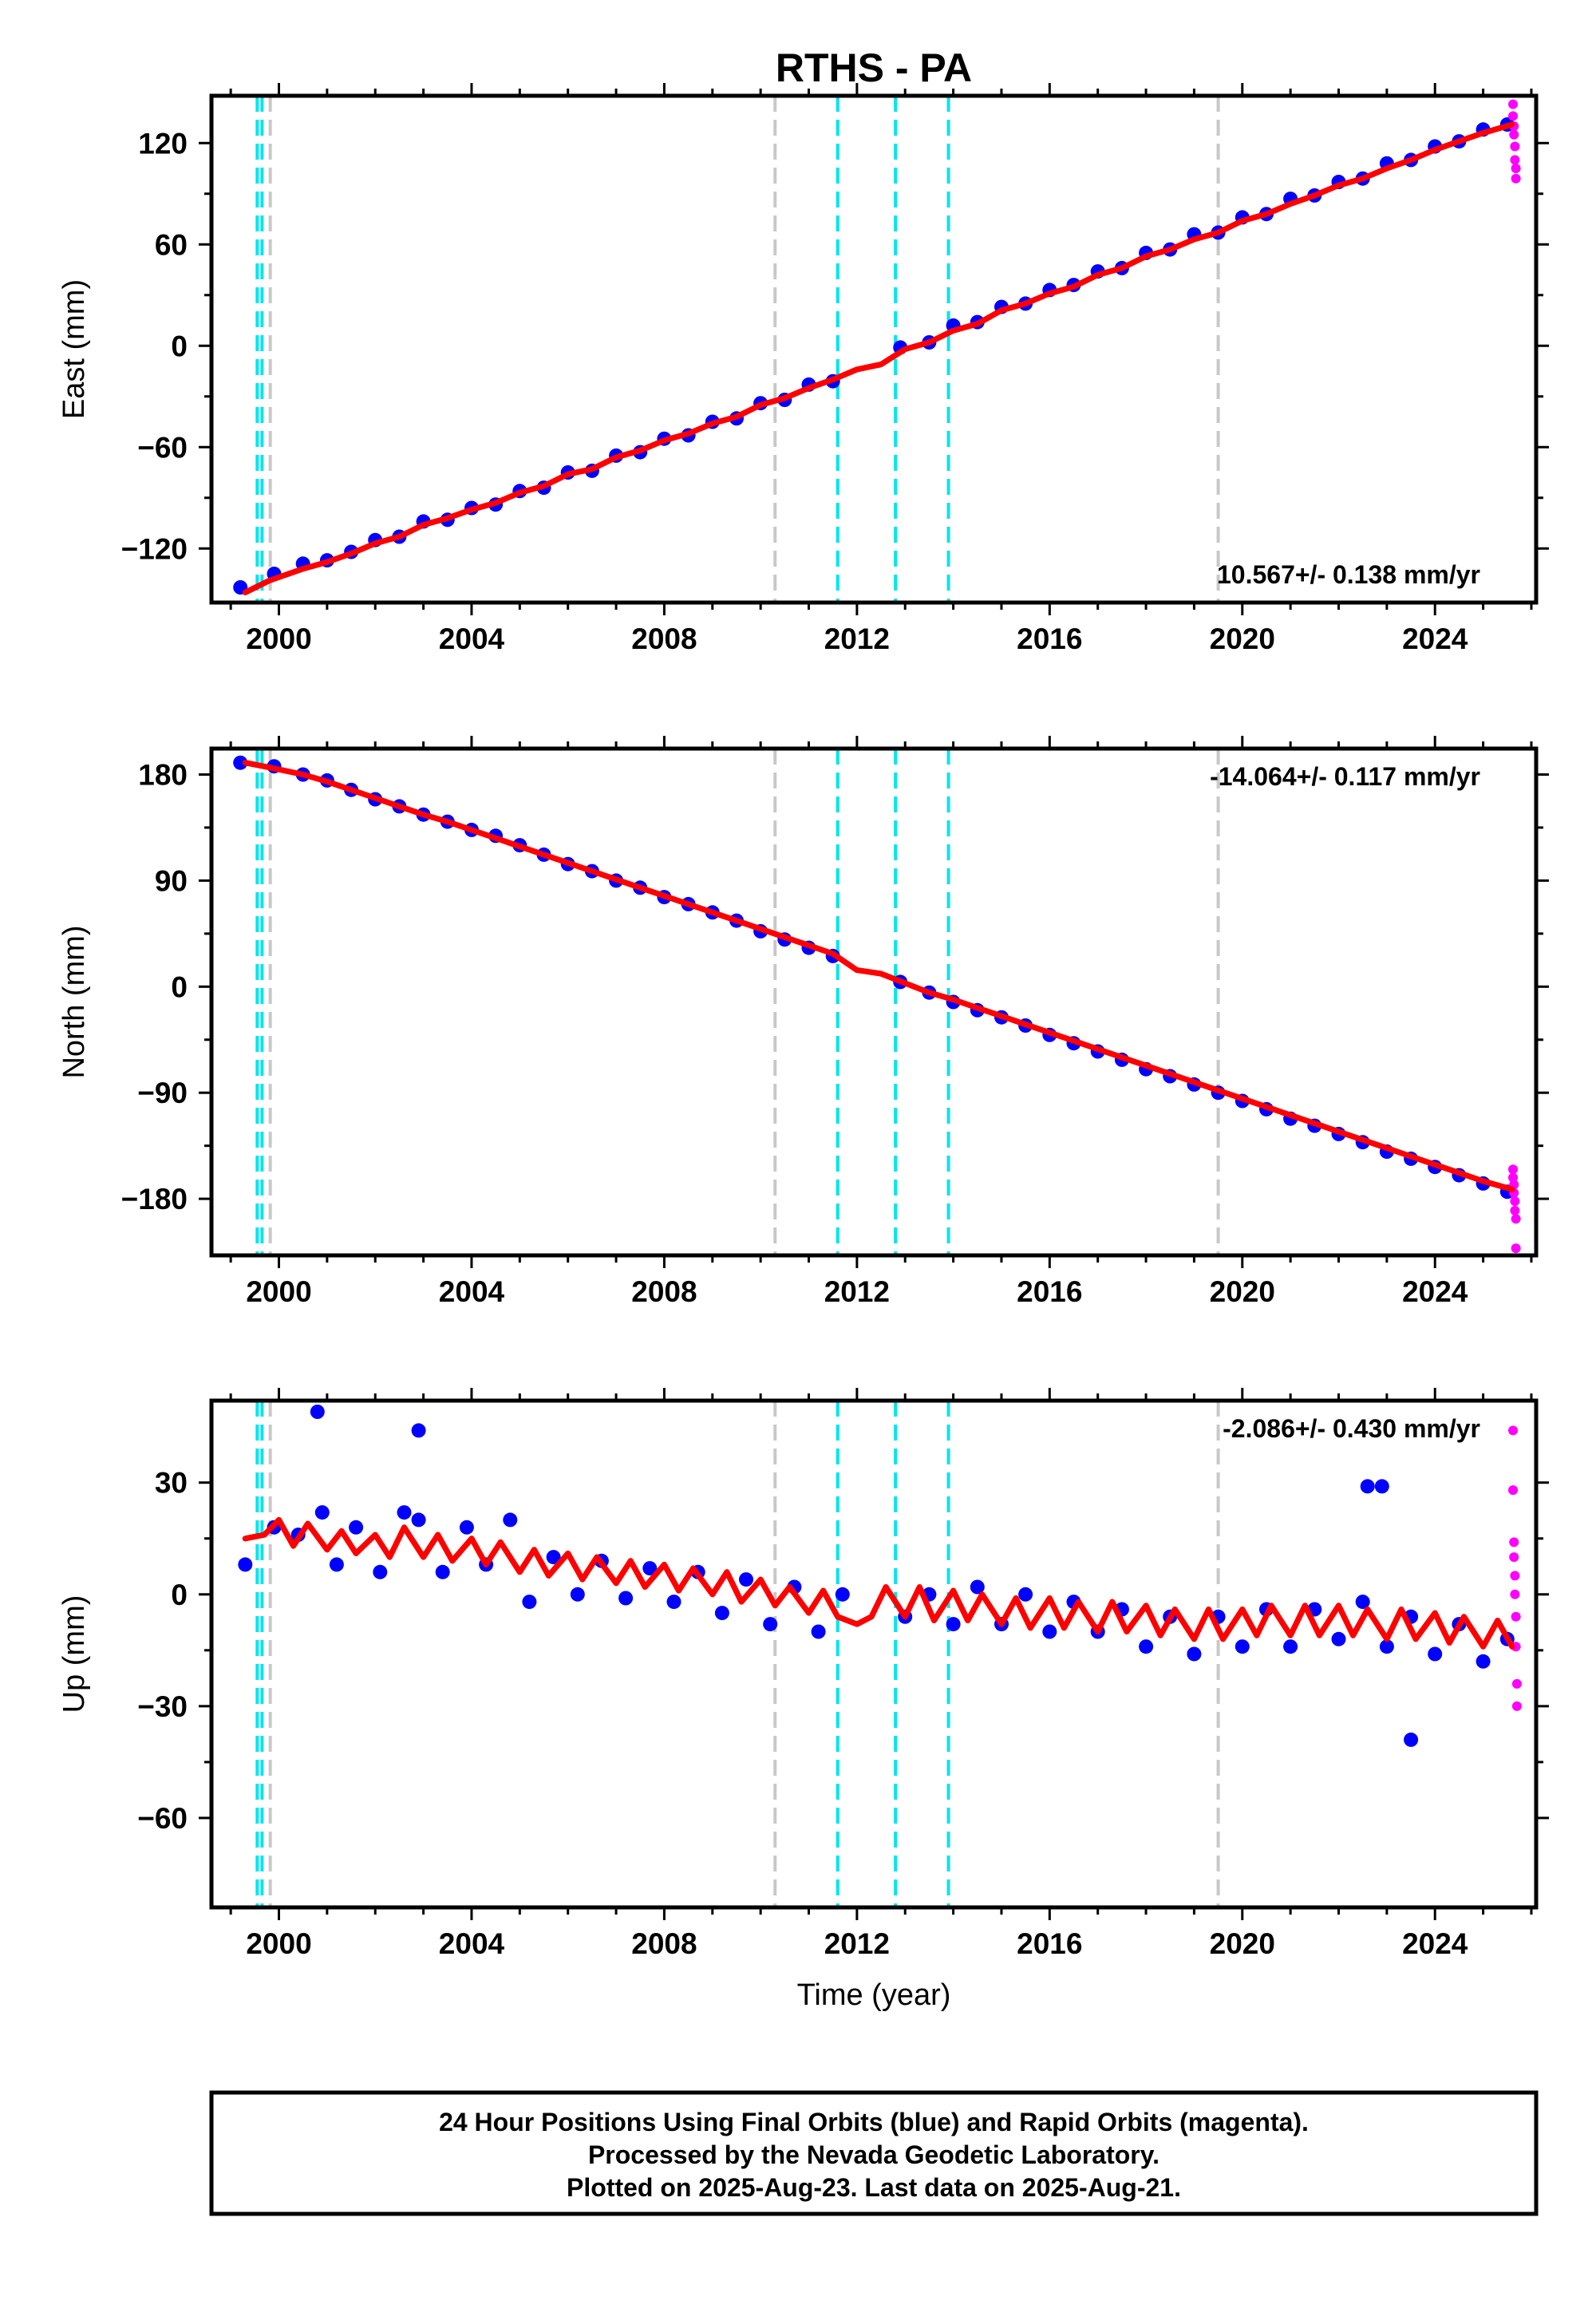  I want to click on y-tick-label-60: 60, so click(171, 244).